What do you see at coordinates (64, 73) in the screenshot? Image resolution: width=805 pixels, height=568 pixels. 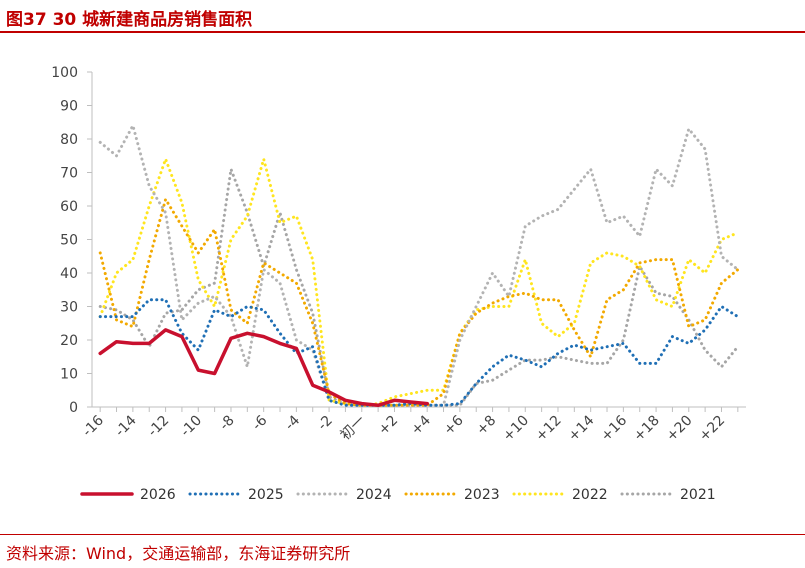 I see `y-tick-label: 100` at bounding box center [64, 73].